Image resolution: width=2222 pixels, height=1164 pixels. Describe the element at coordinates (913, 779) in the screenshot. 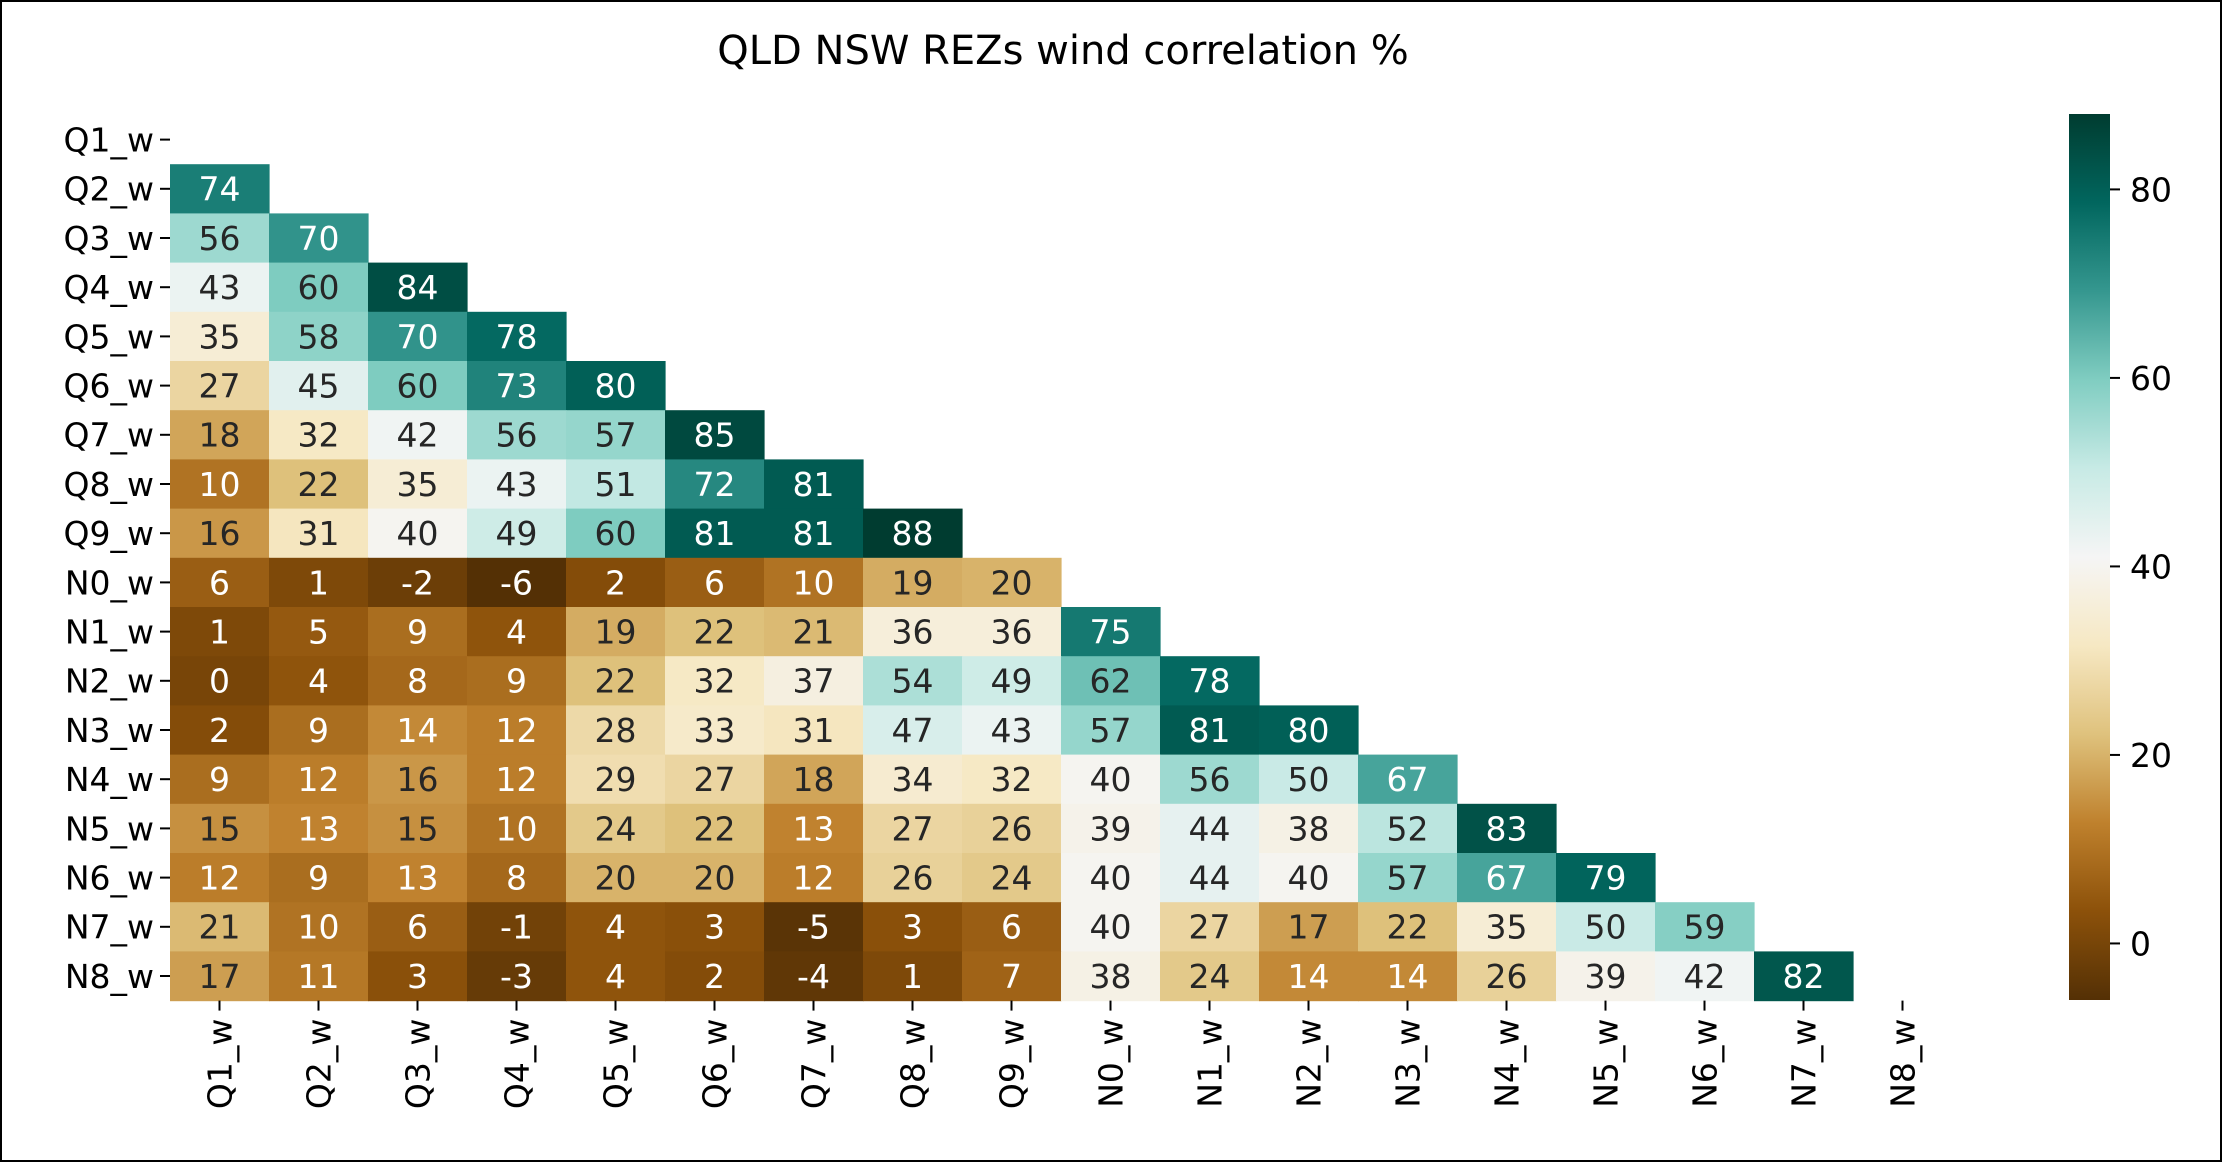

I see `cell-value-label: 34` at that location.